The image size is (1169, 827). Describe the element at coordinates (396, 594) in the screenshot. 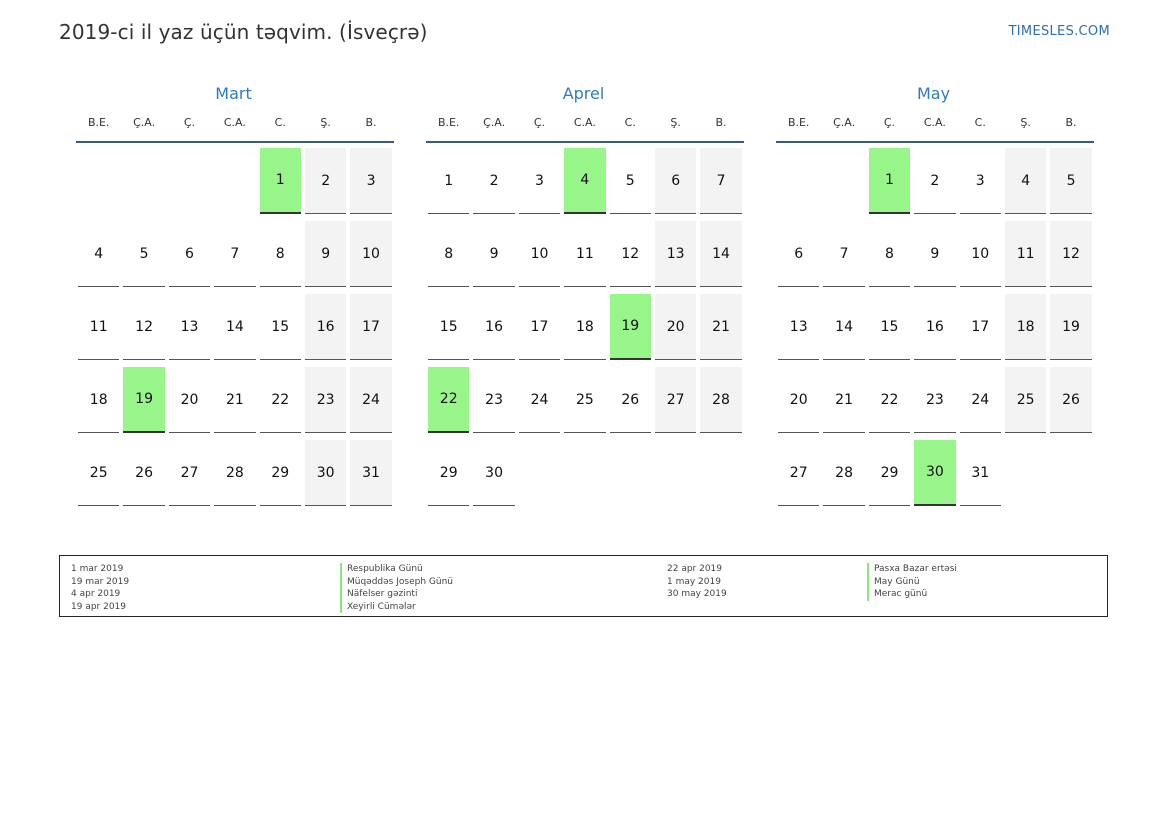

I see `legend-holiday-name: Näfelser gəzinti` at that location.